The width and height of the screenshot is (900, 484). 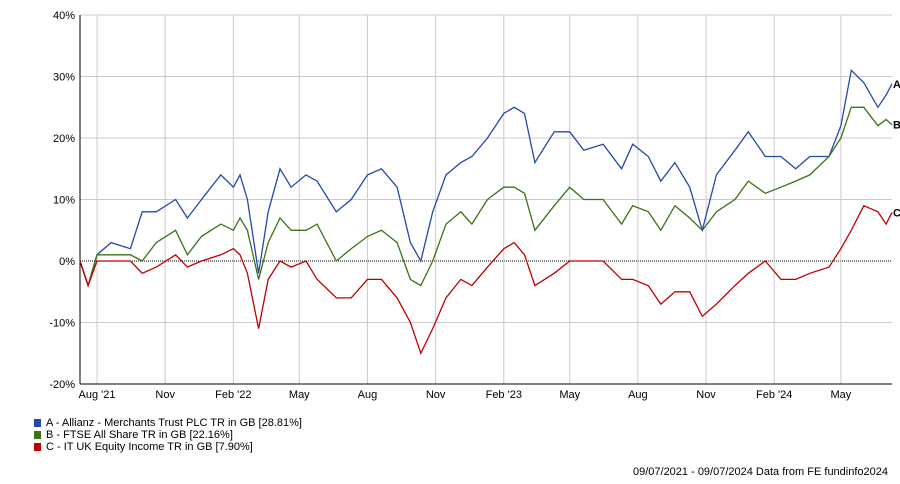 What do you see at coordinates (64, 201) in the screenshot?
I see `y-tick-label: 10%` at bounding box center [64, 201].